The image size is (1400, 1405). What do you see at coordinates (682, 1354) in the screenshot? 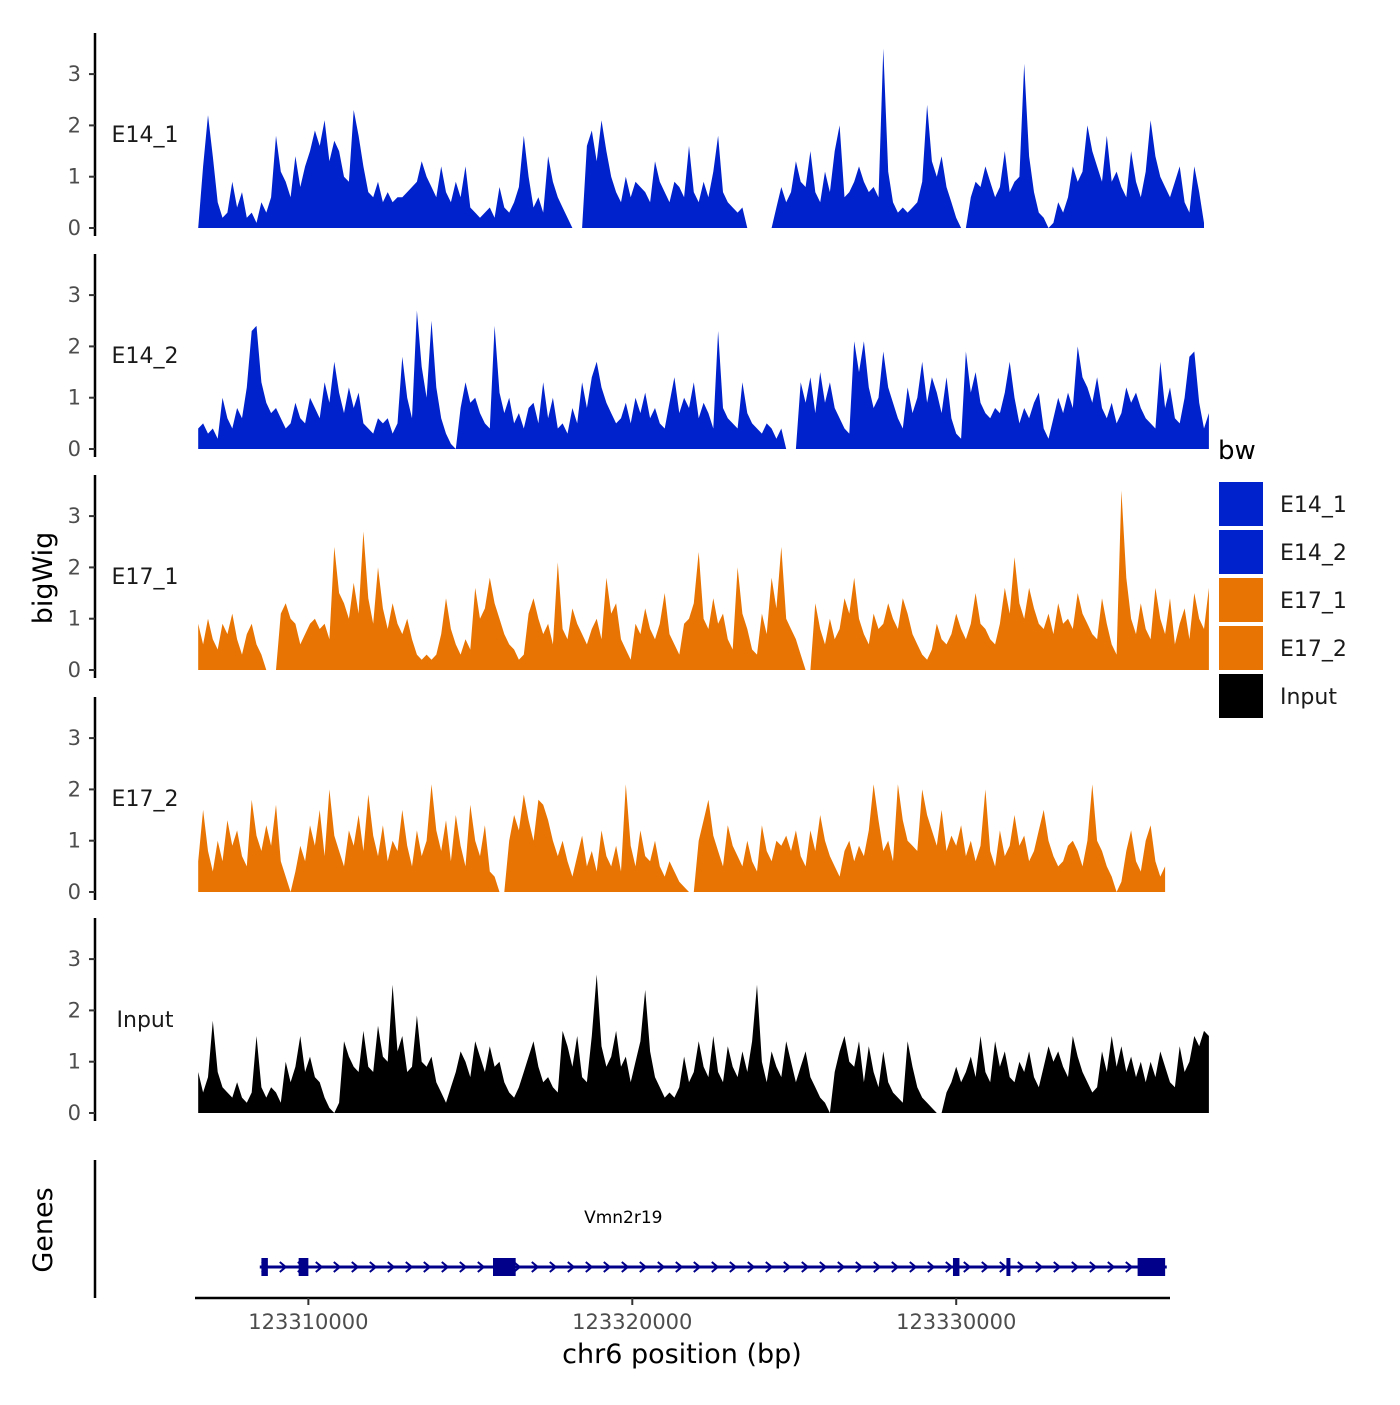
I see `x-axis-title: chr6 position (bp)` at bounding box center [682, 1354].